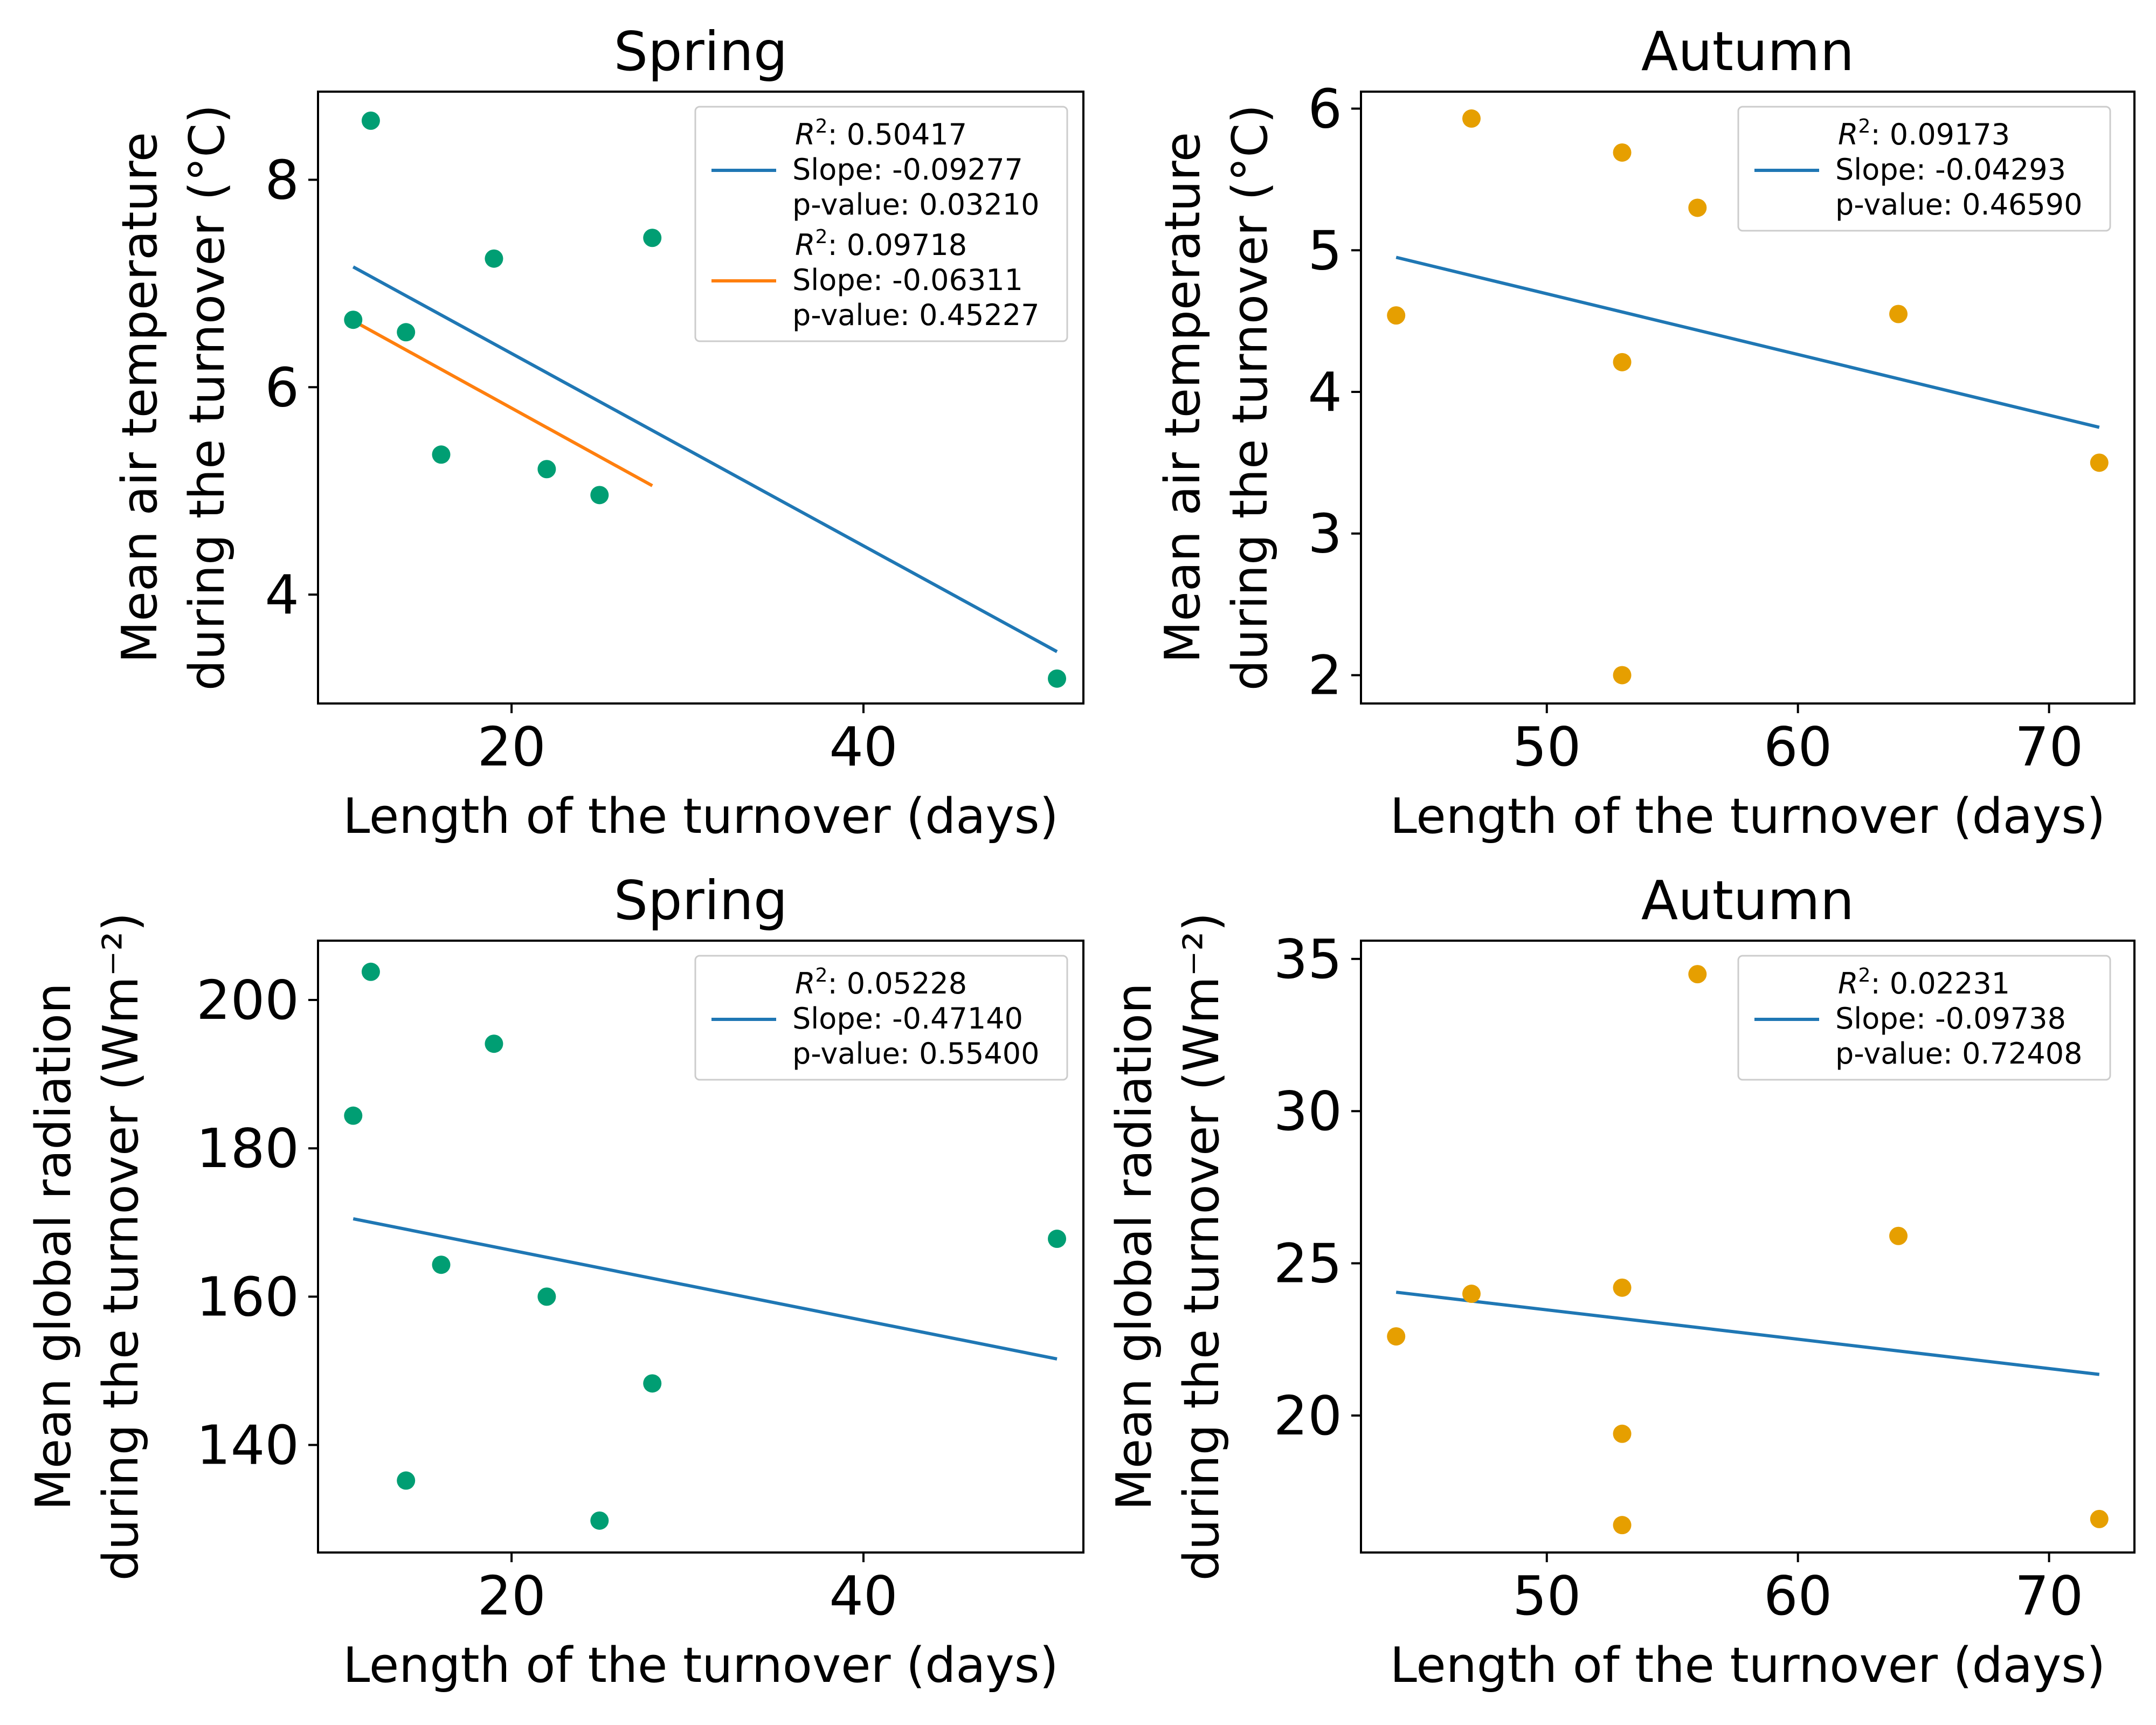 This screenshot has height=1725, width=2156. I want to click on y-axis-label-line1: Mean air temperature, so click(140, 397).